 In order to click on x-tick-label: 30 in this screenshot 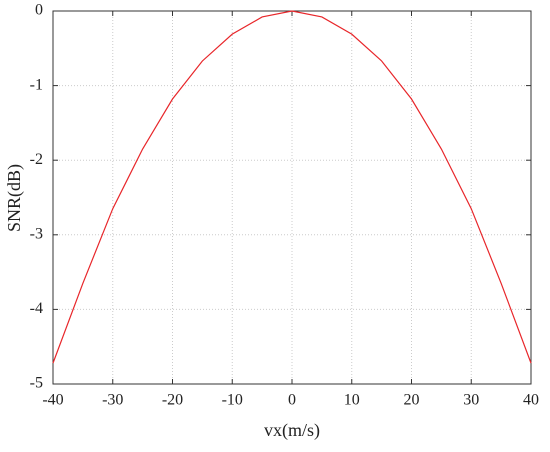, I will do `click(471, 400)`.